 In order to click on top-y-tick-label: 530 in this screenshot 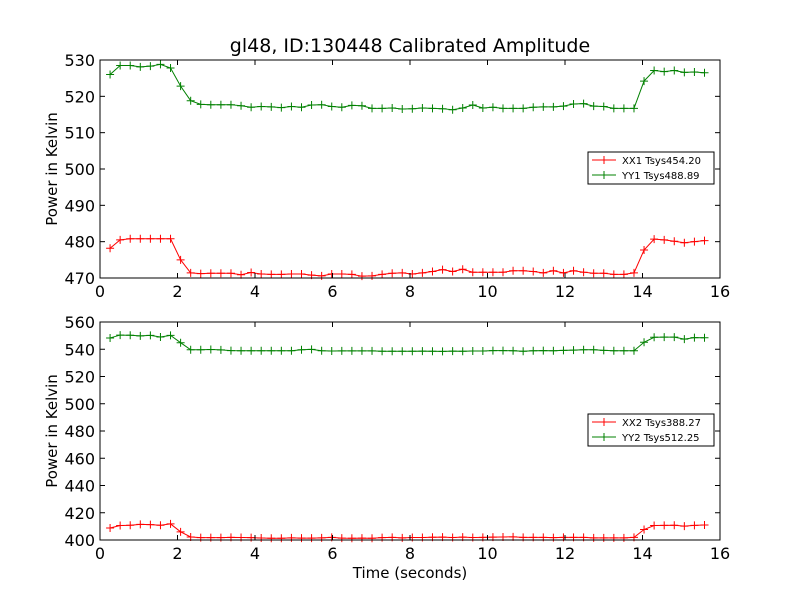, I will do `click(79, 60)`.